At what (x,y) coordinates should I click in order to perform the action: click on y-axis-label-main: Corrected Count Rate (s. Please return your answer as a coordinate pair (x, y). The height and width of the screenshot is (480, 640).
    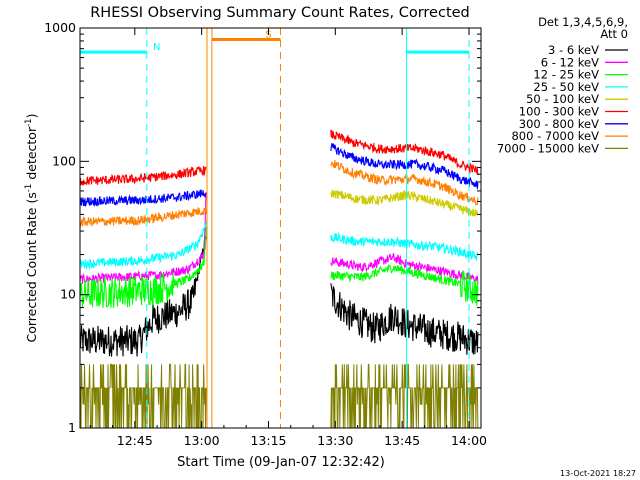
    Looking at the image, I should click on (31, 267).